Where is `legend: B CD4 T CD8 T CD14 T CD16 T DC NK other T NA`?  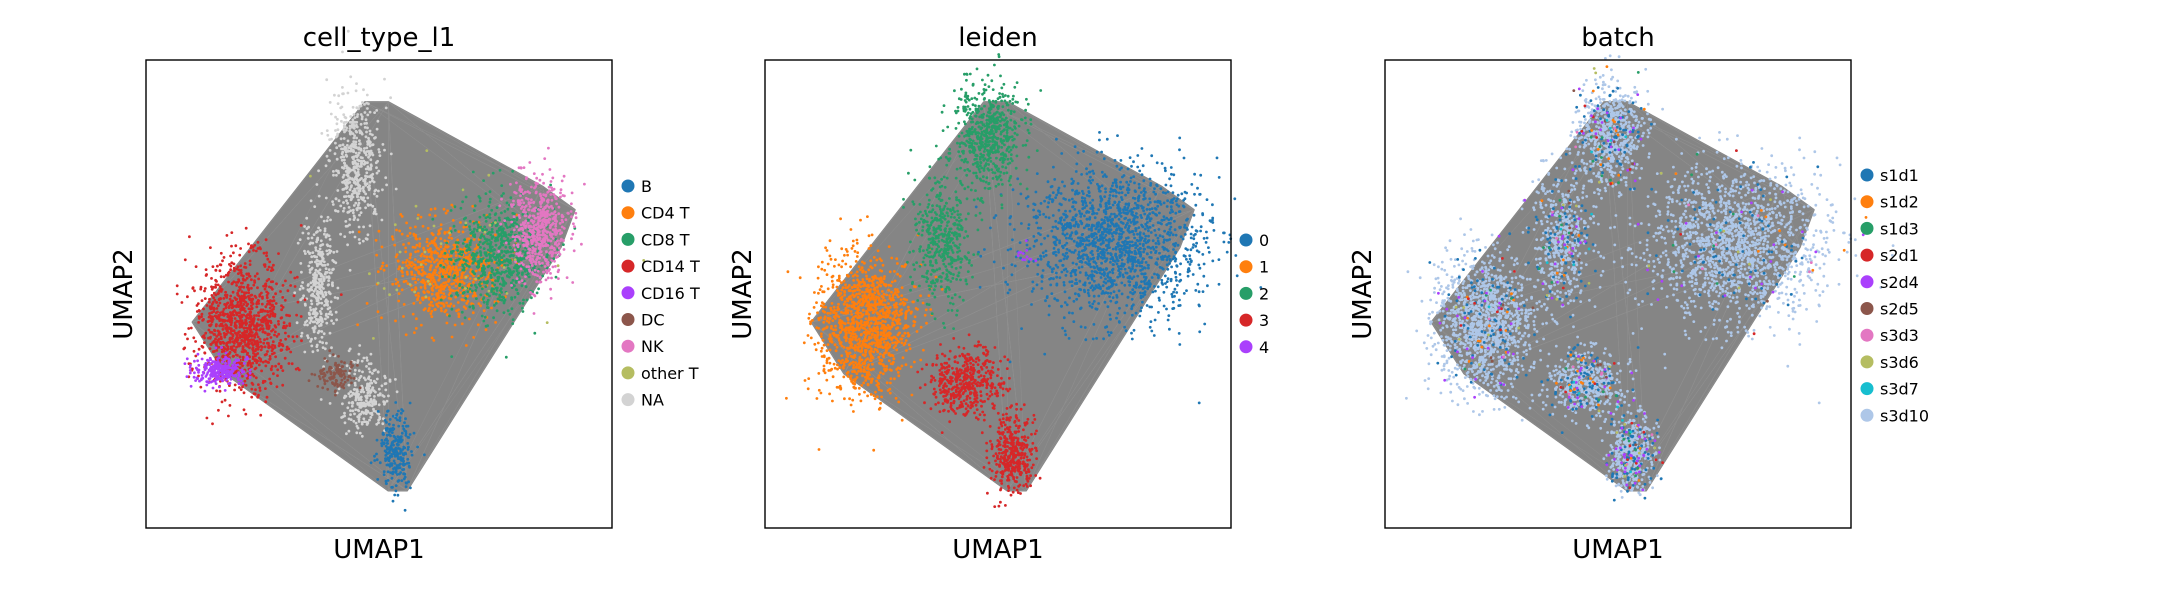
legend: B CD4 T CD8 T CD14 T CD16 T DC NK other T NA is located at coordinates (660, 293).